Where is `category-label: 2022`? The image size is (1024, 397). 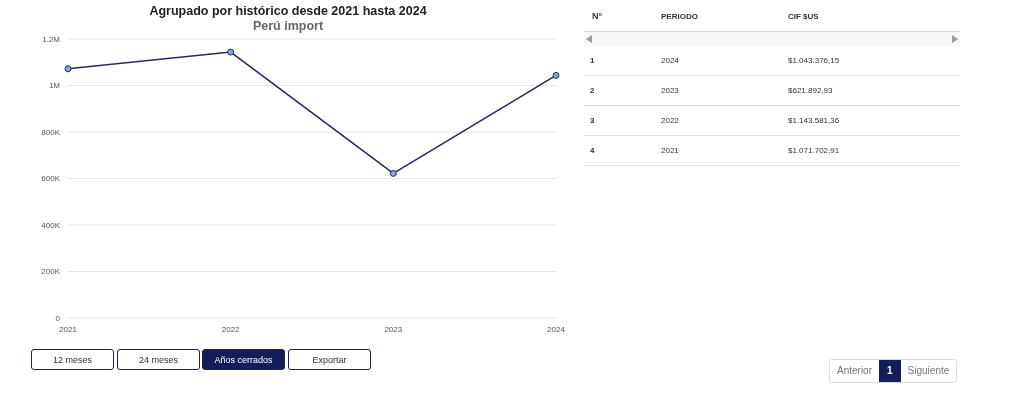
category-label: 2022 is located at coordinates (670, 120).